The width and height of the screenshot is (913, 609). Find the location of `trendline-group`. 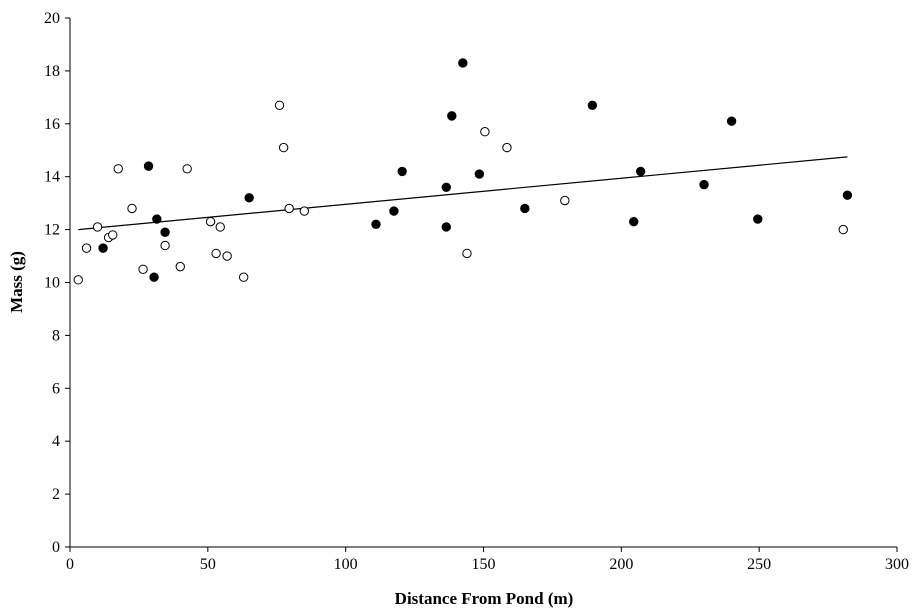

trendline-group is located at coordinates (463, 193).